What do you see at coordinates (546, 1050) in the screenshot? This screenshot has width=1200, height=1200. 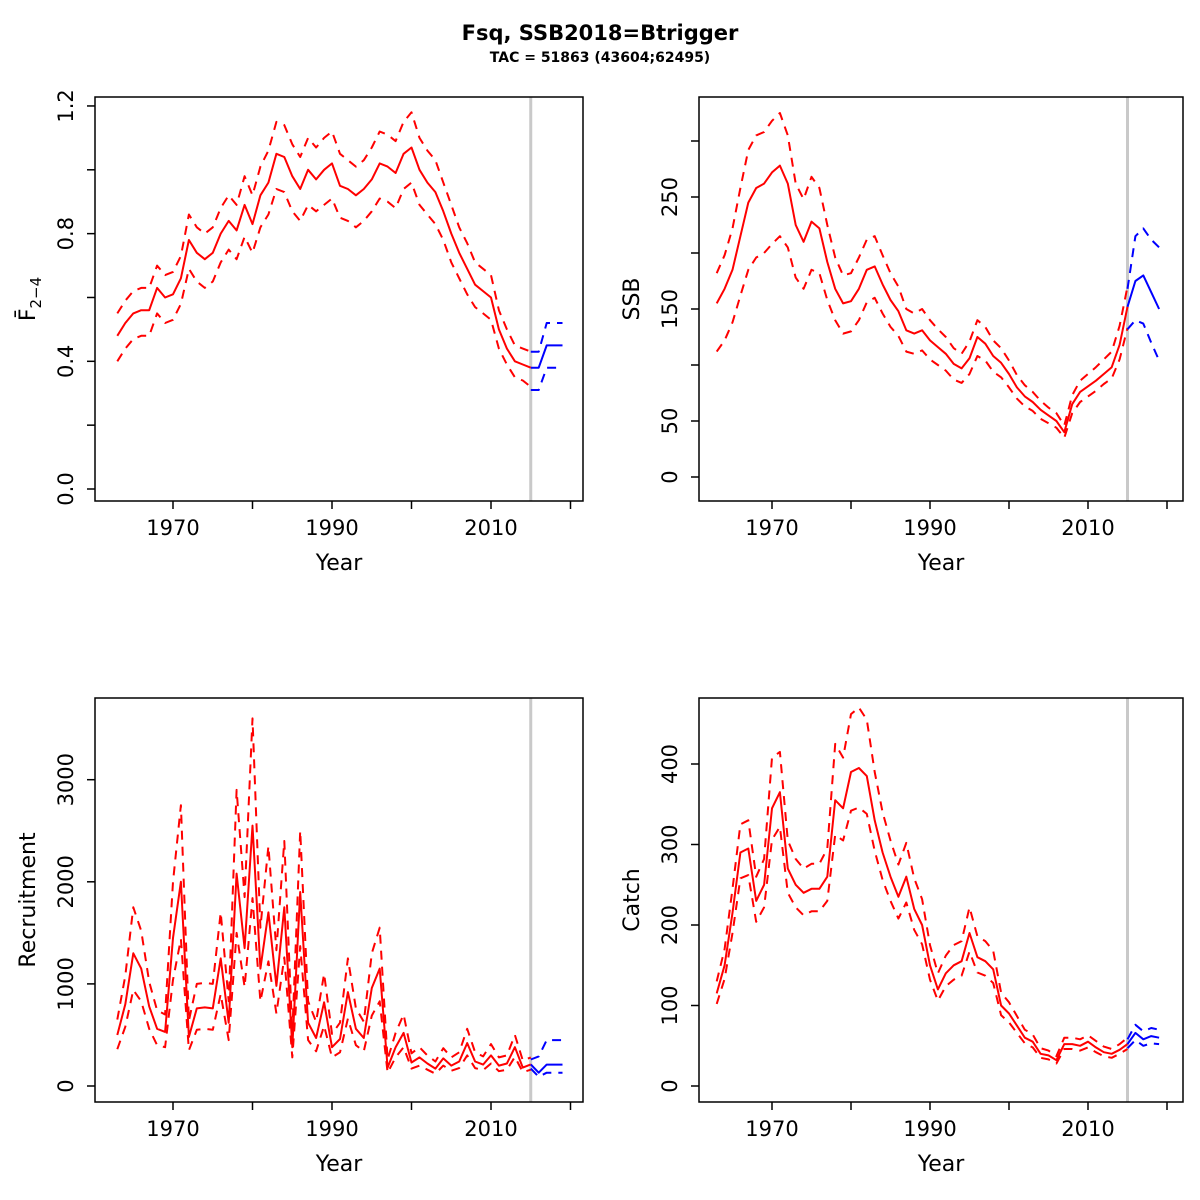 I see `recruitment-forecast-upper-ci-line` at bounding box center [546, 1050].